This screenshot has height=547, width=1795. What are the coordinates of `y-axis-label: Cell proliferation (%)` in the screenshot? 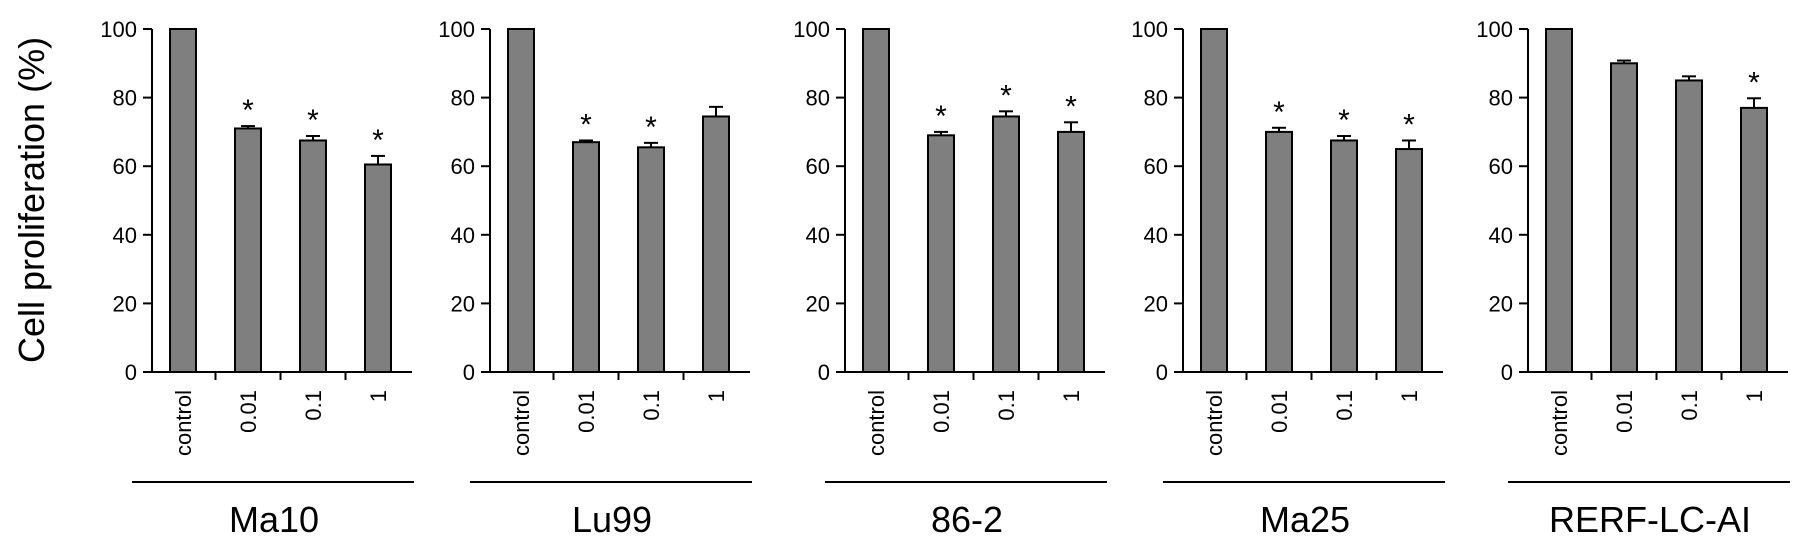 It's located at (31, 200).